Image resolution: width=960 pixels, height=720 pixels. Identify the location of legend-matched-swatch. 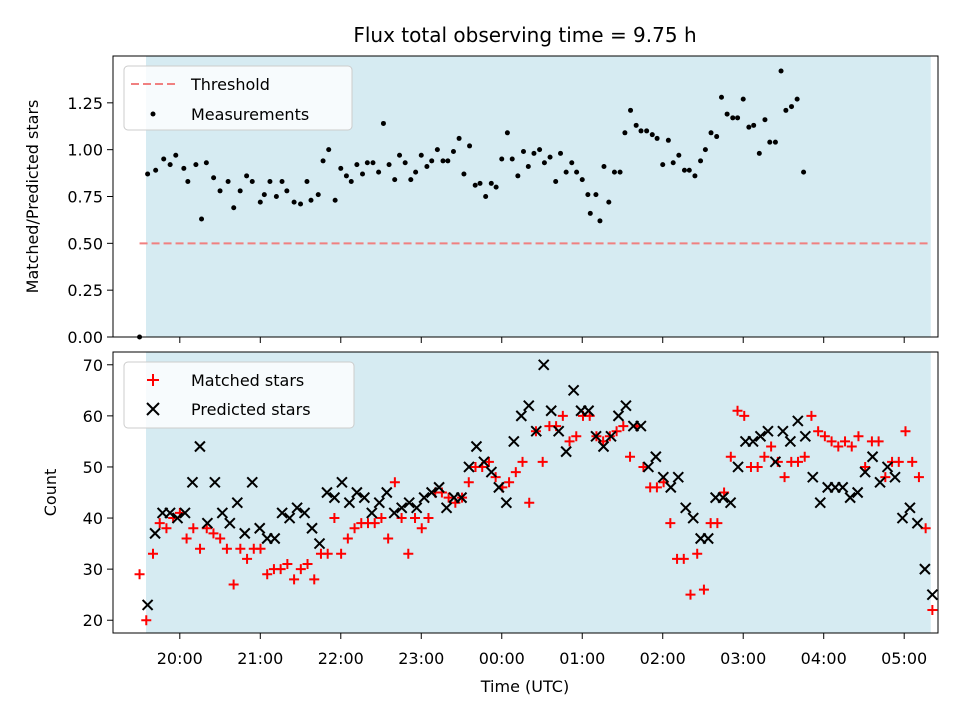
(153, 380).